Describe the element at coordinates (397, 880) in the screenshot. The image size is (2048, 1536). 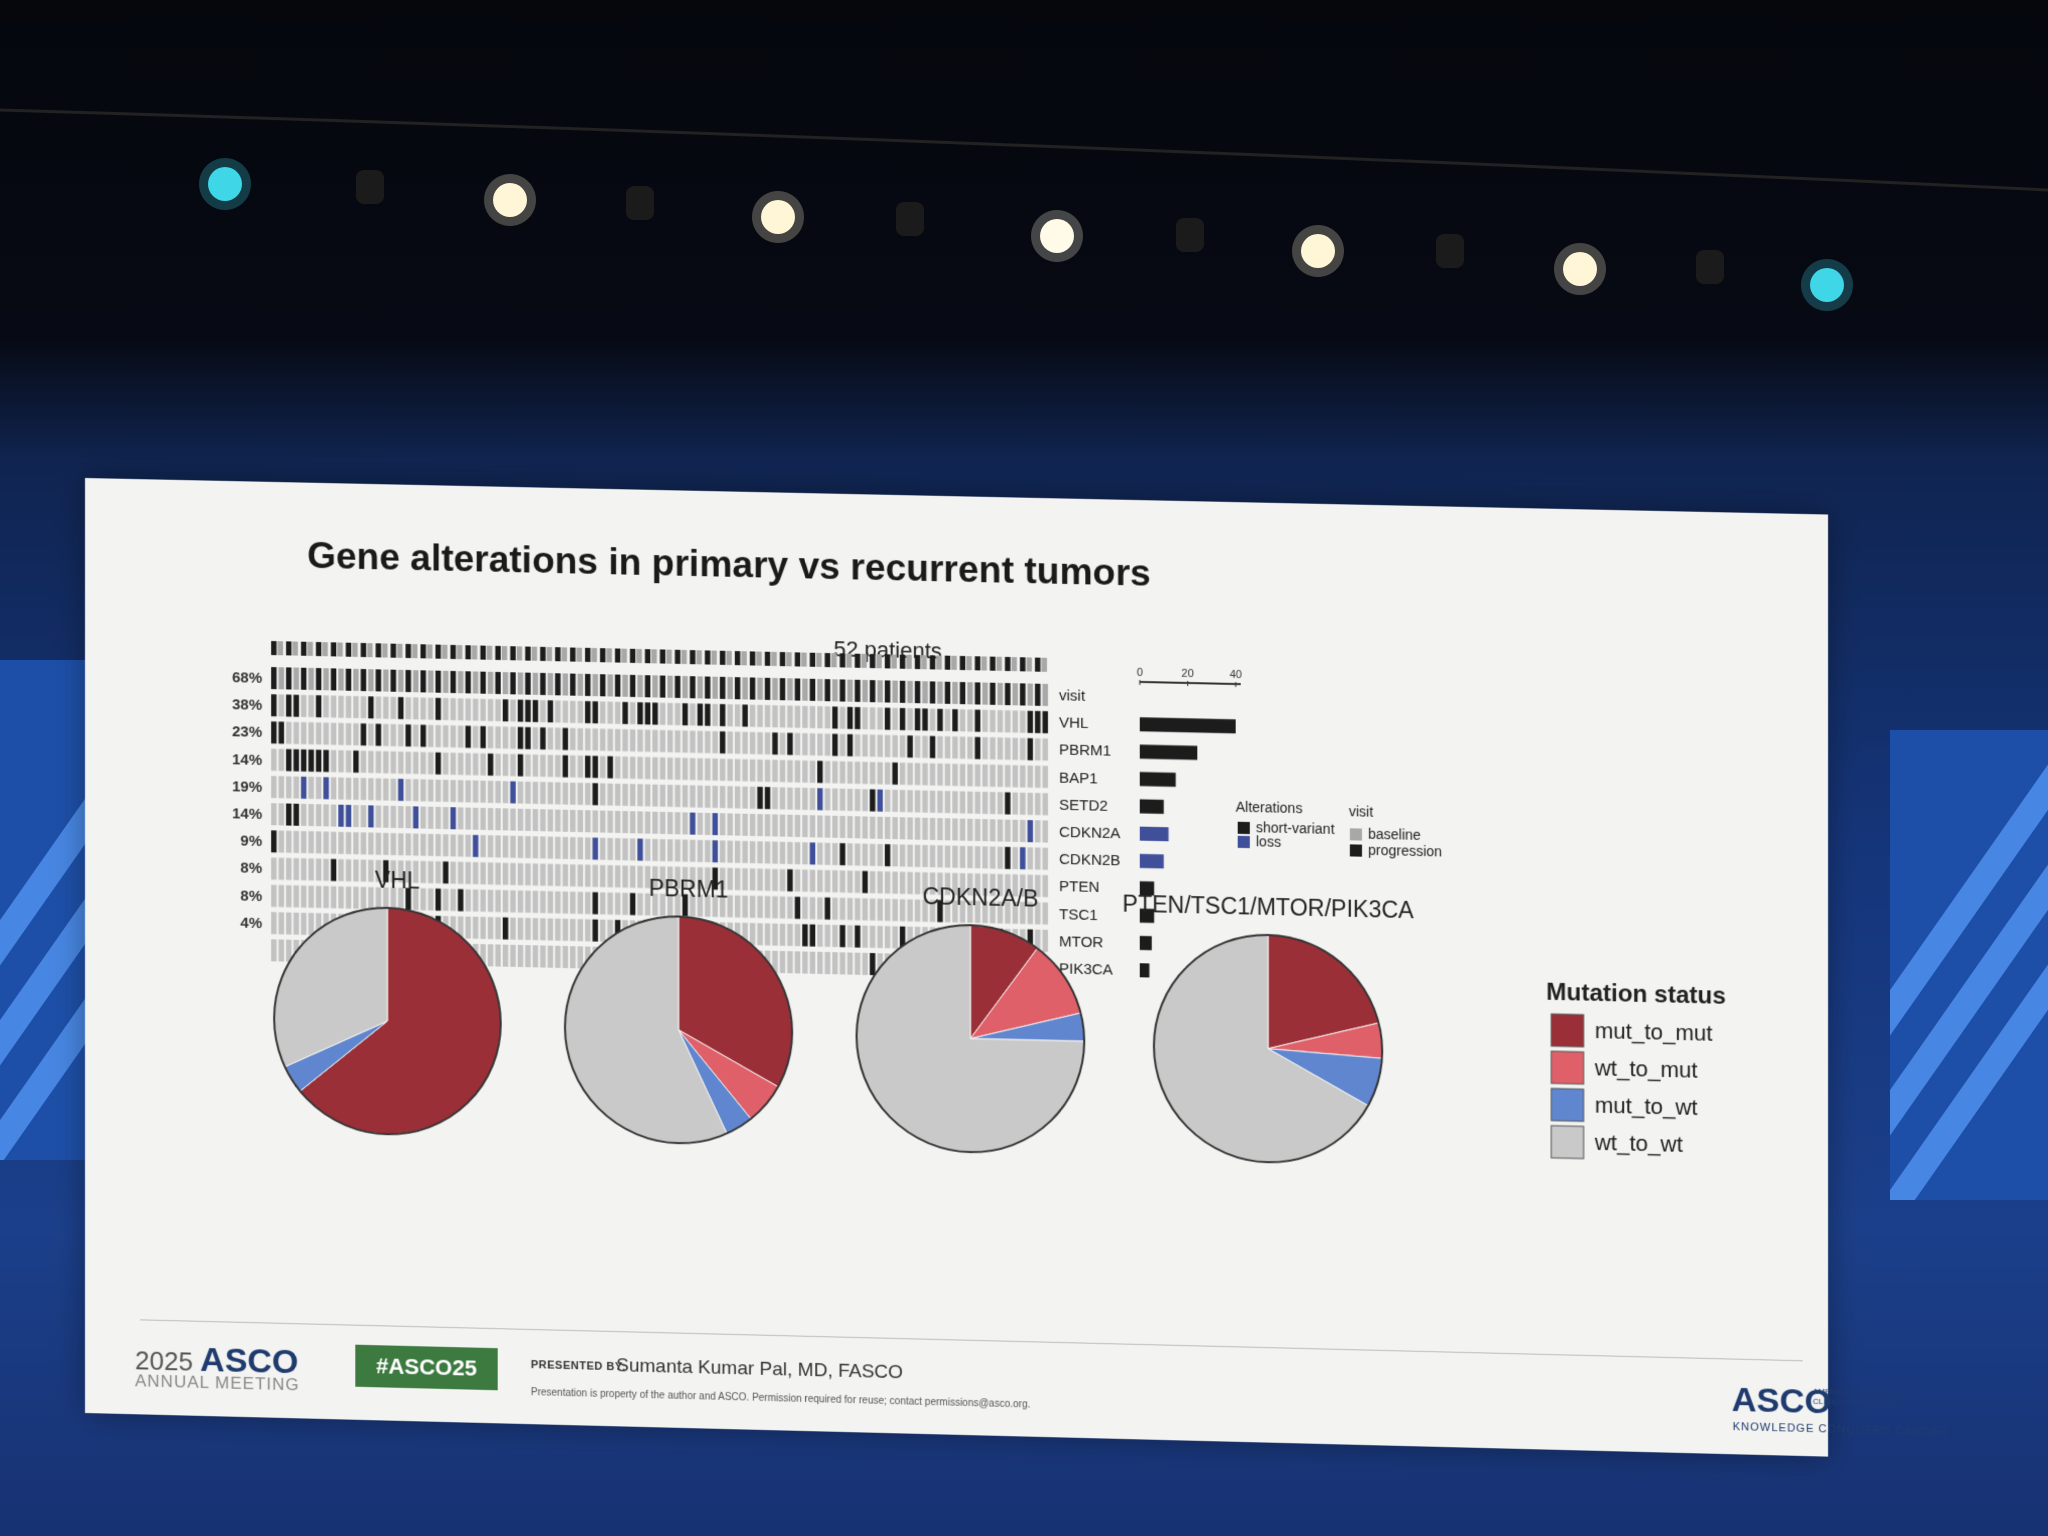
I see `pie-title: VHL` at that location.